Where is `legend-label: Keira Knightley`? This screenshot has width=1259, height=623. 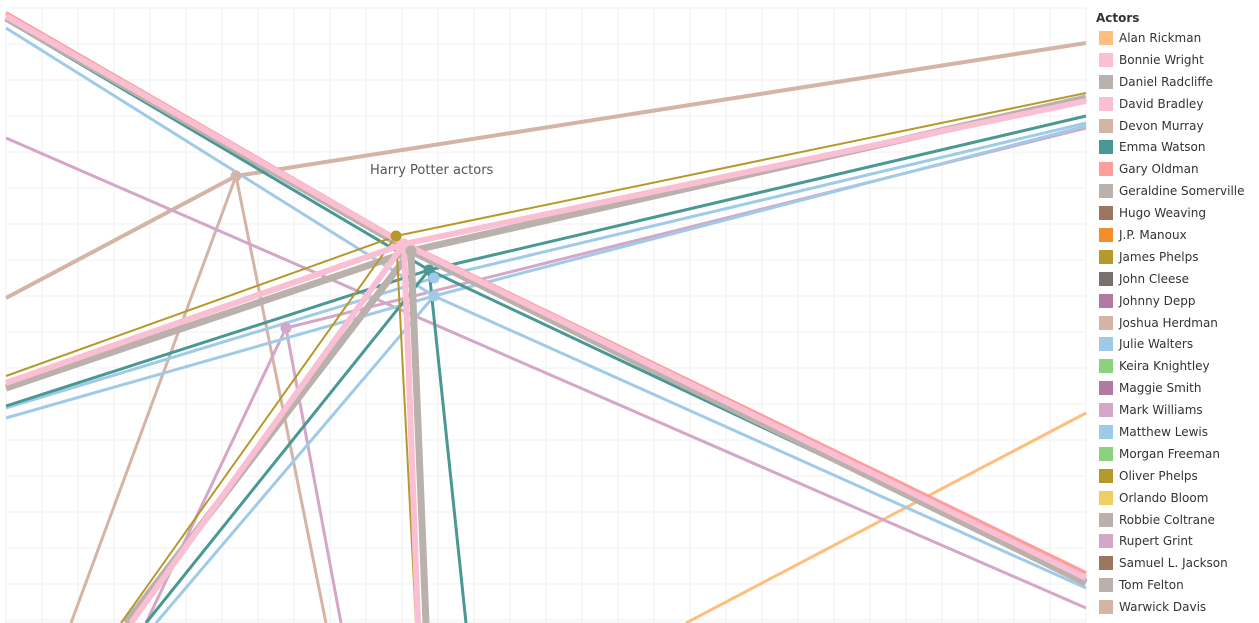 legend-label: Keira Knightley is located at coordinates (1164, 366).